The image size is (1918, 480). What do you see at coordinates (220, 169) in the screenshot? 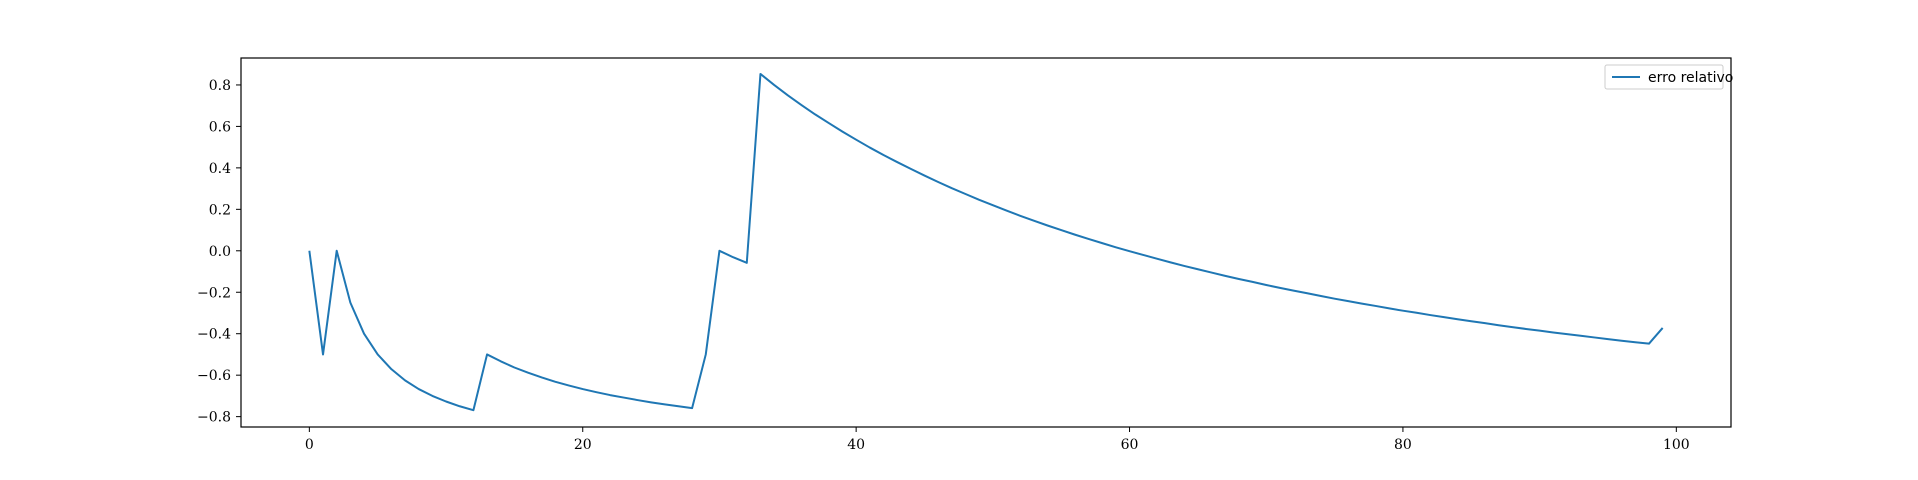
I see `y-tick-label: 0.4` at bounding box center [220, 169].